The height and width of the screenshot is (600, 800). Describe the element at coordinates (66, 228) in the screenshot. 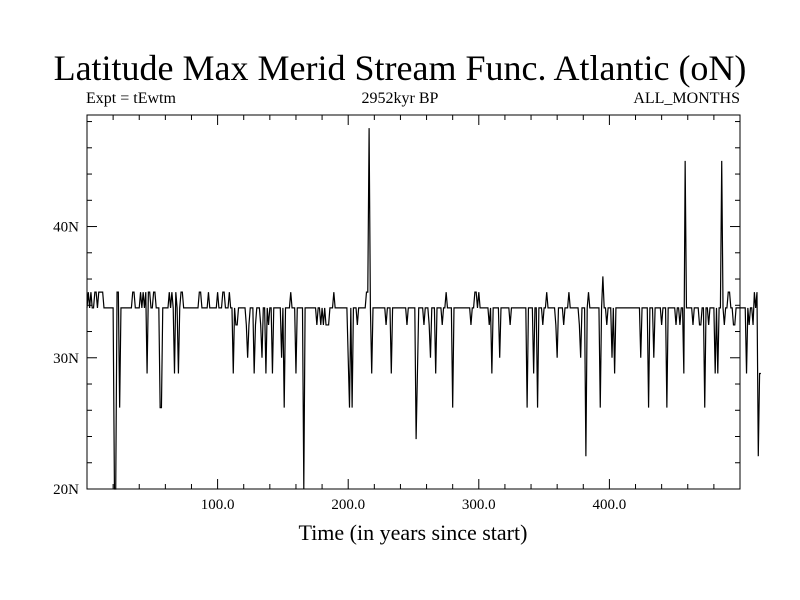

I see `y-tick-label: 40N` at that location.